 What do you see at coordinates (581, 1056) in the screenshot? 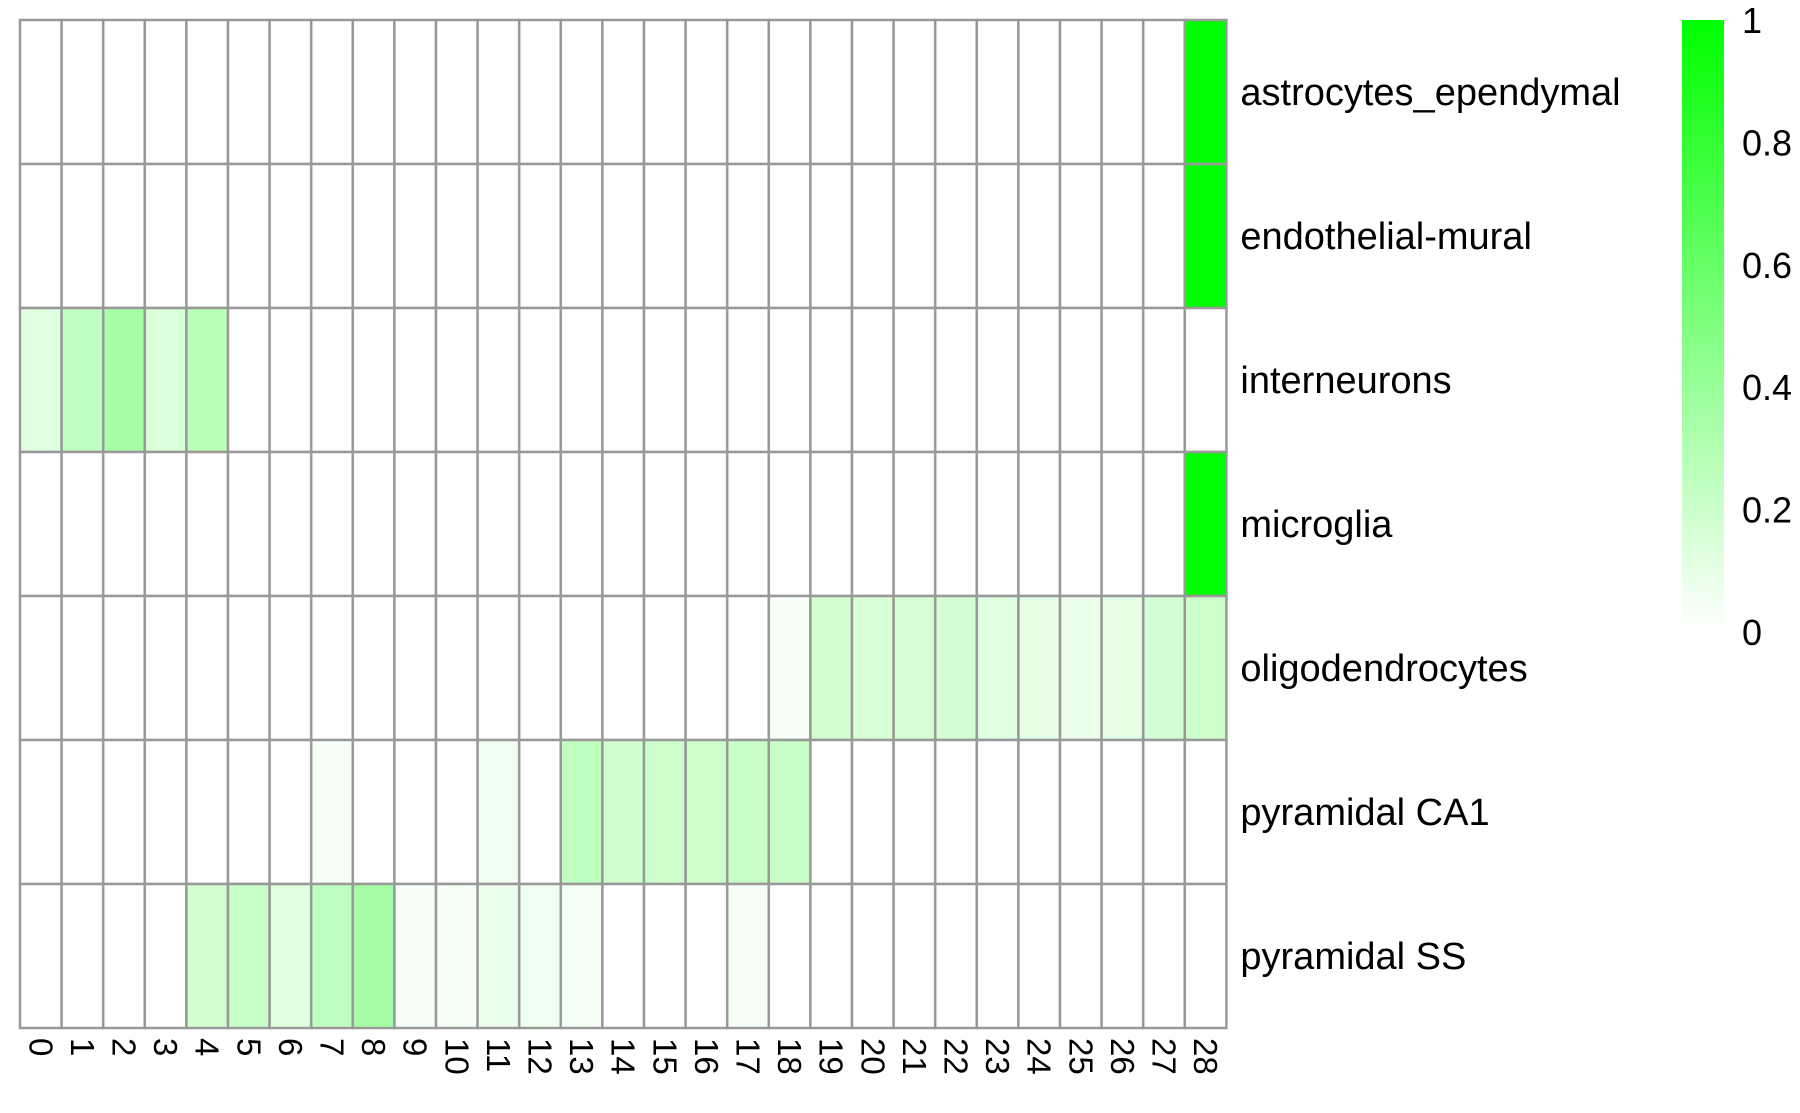
I see `column-label: 13` at bounding box center [581, 1056].